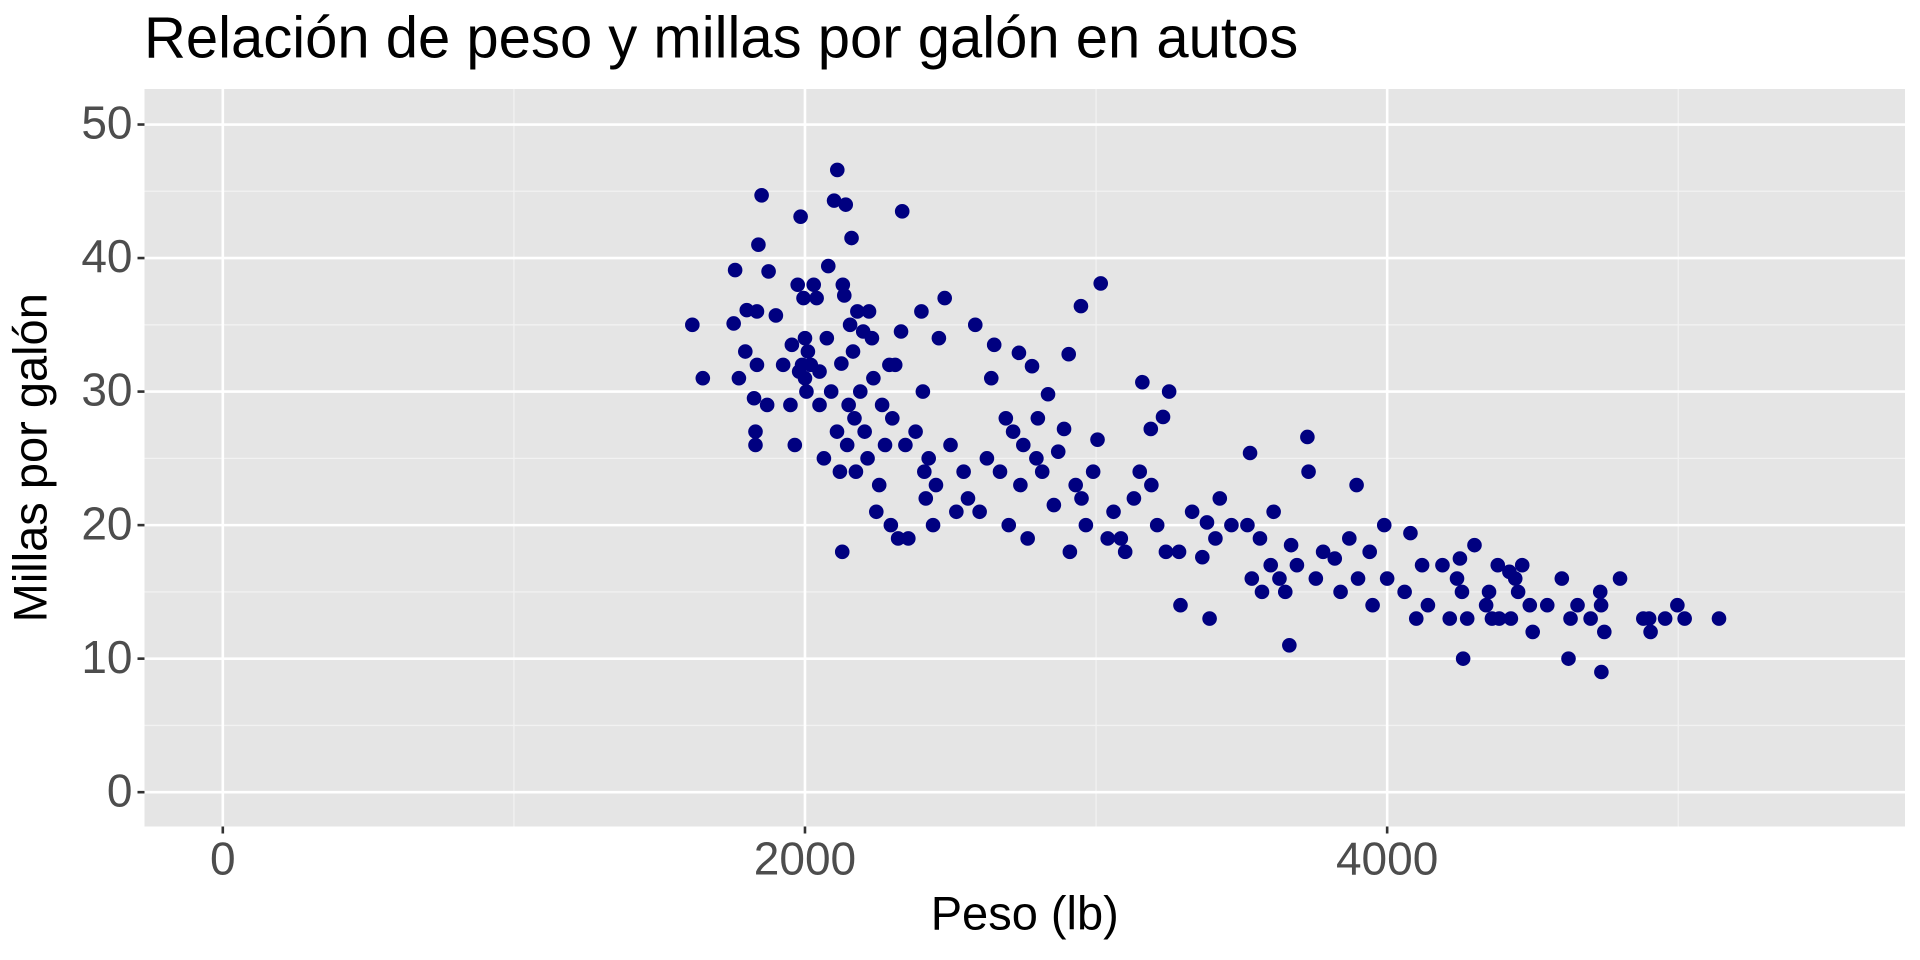 The image size is (1920, 960). I want to click on y-tick-label: 20, so click(106, 523).